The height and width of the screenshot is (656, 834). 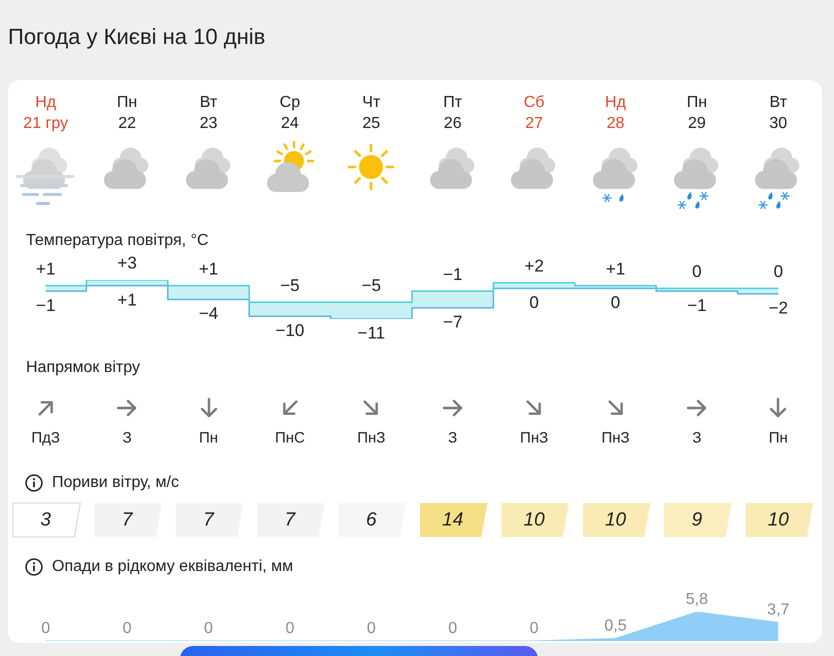 I want to click on x-tick-label: Пт 26, so click(x=452, y=113).